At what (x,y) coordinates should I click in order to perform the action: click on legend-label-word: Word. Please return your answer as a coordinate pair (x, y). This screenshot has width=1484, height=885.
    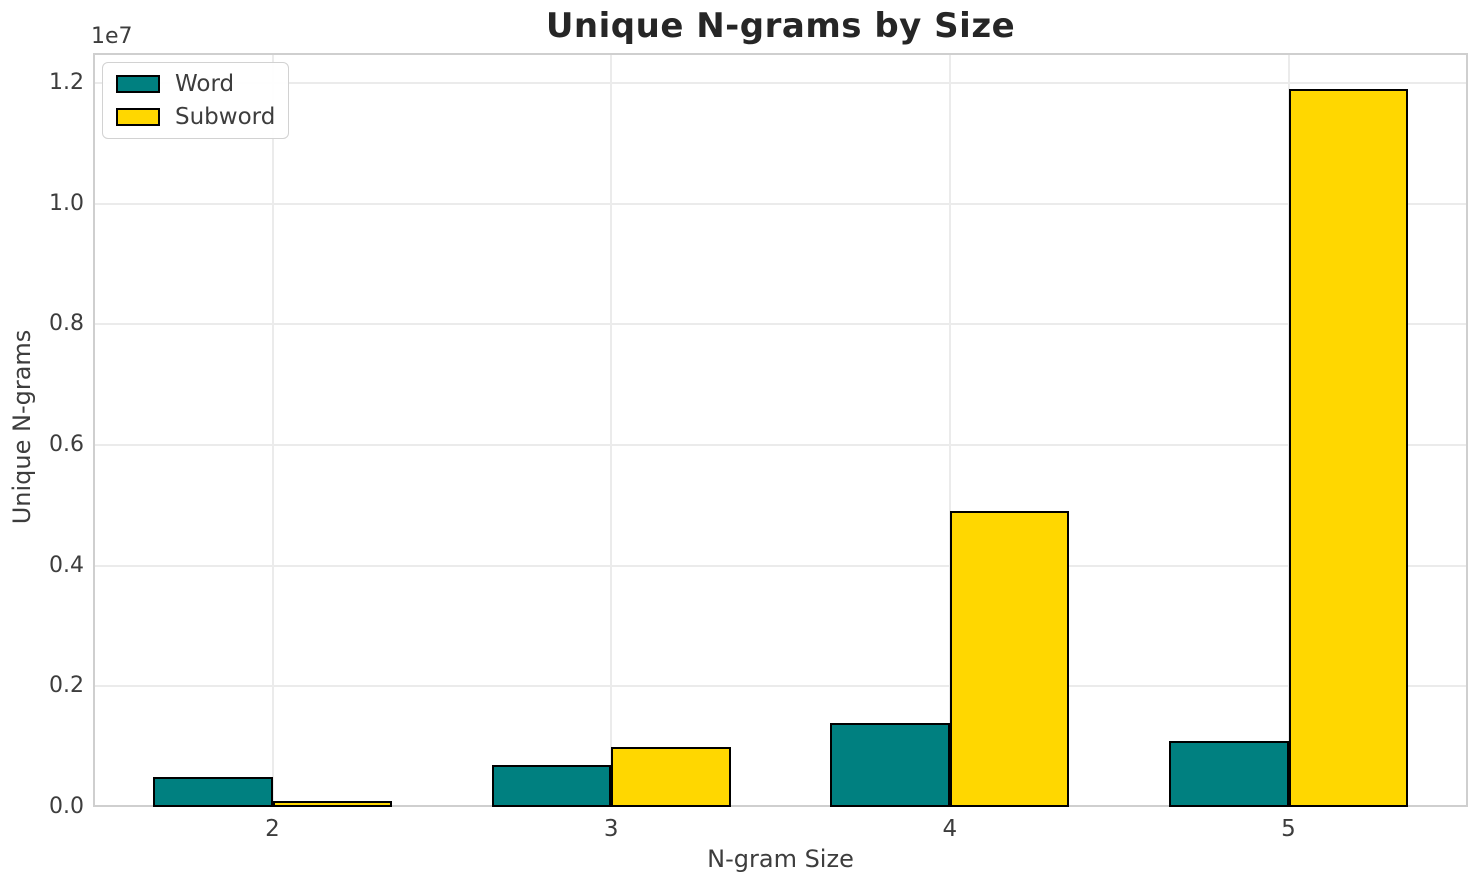
    Looking at the image, I should click on (205, 84).